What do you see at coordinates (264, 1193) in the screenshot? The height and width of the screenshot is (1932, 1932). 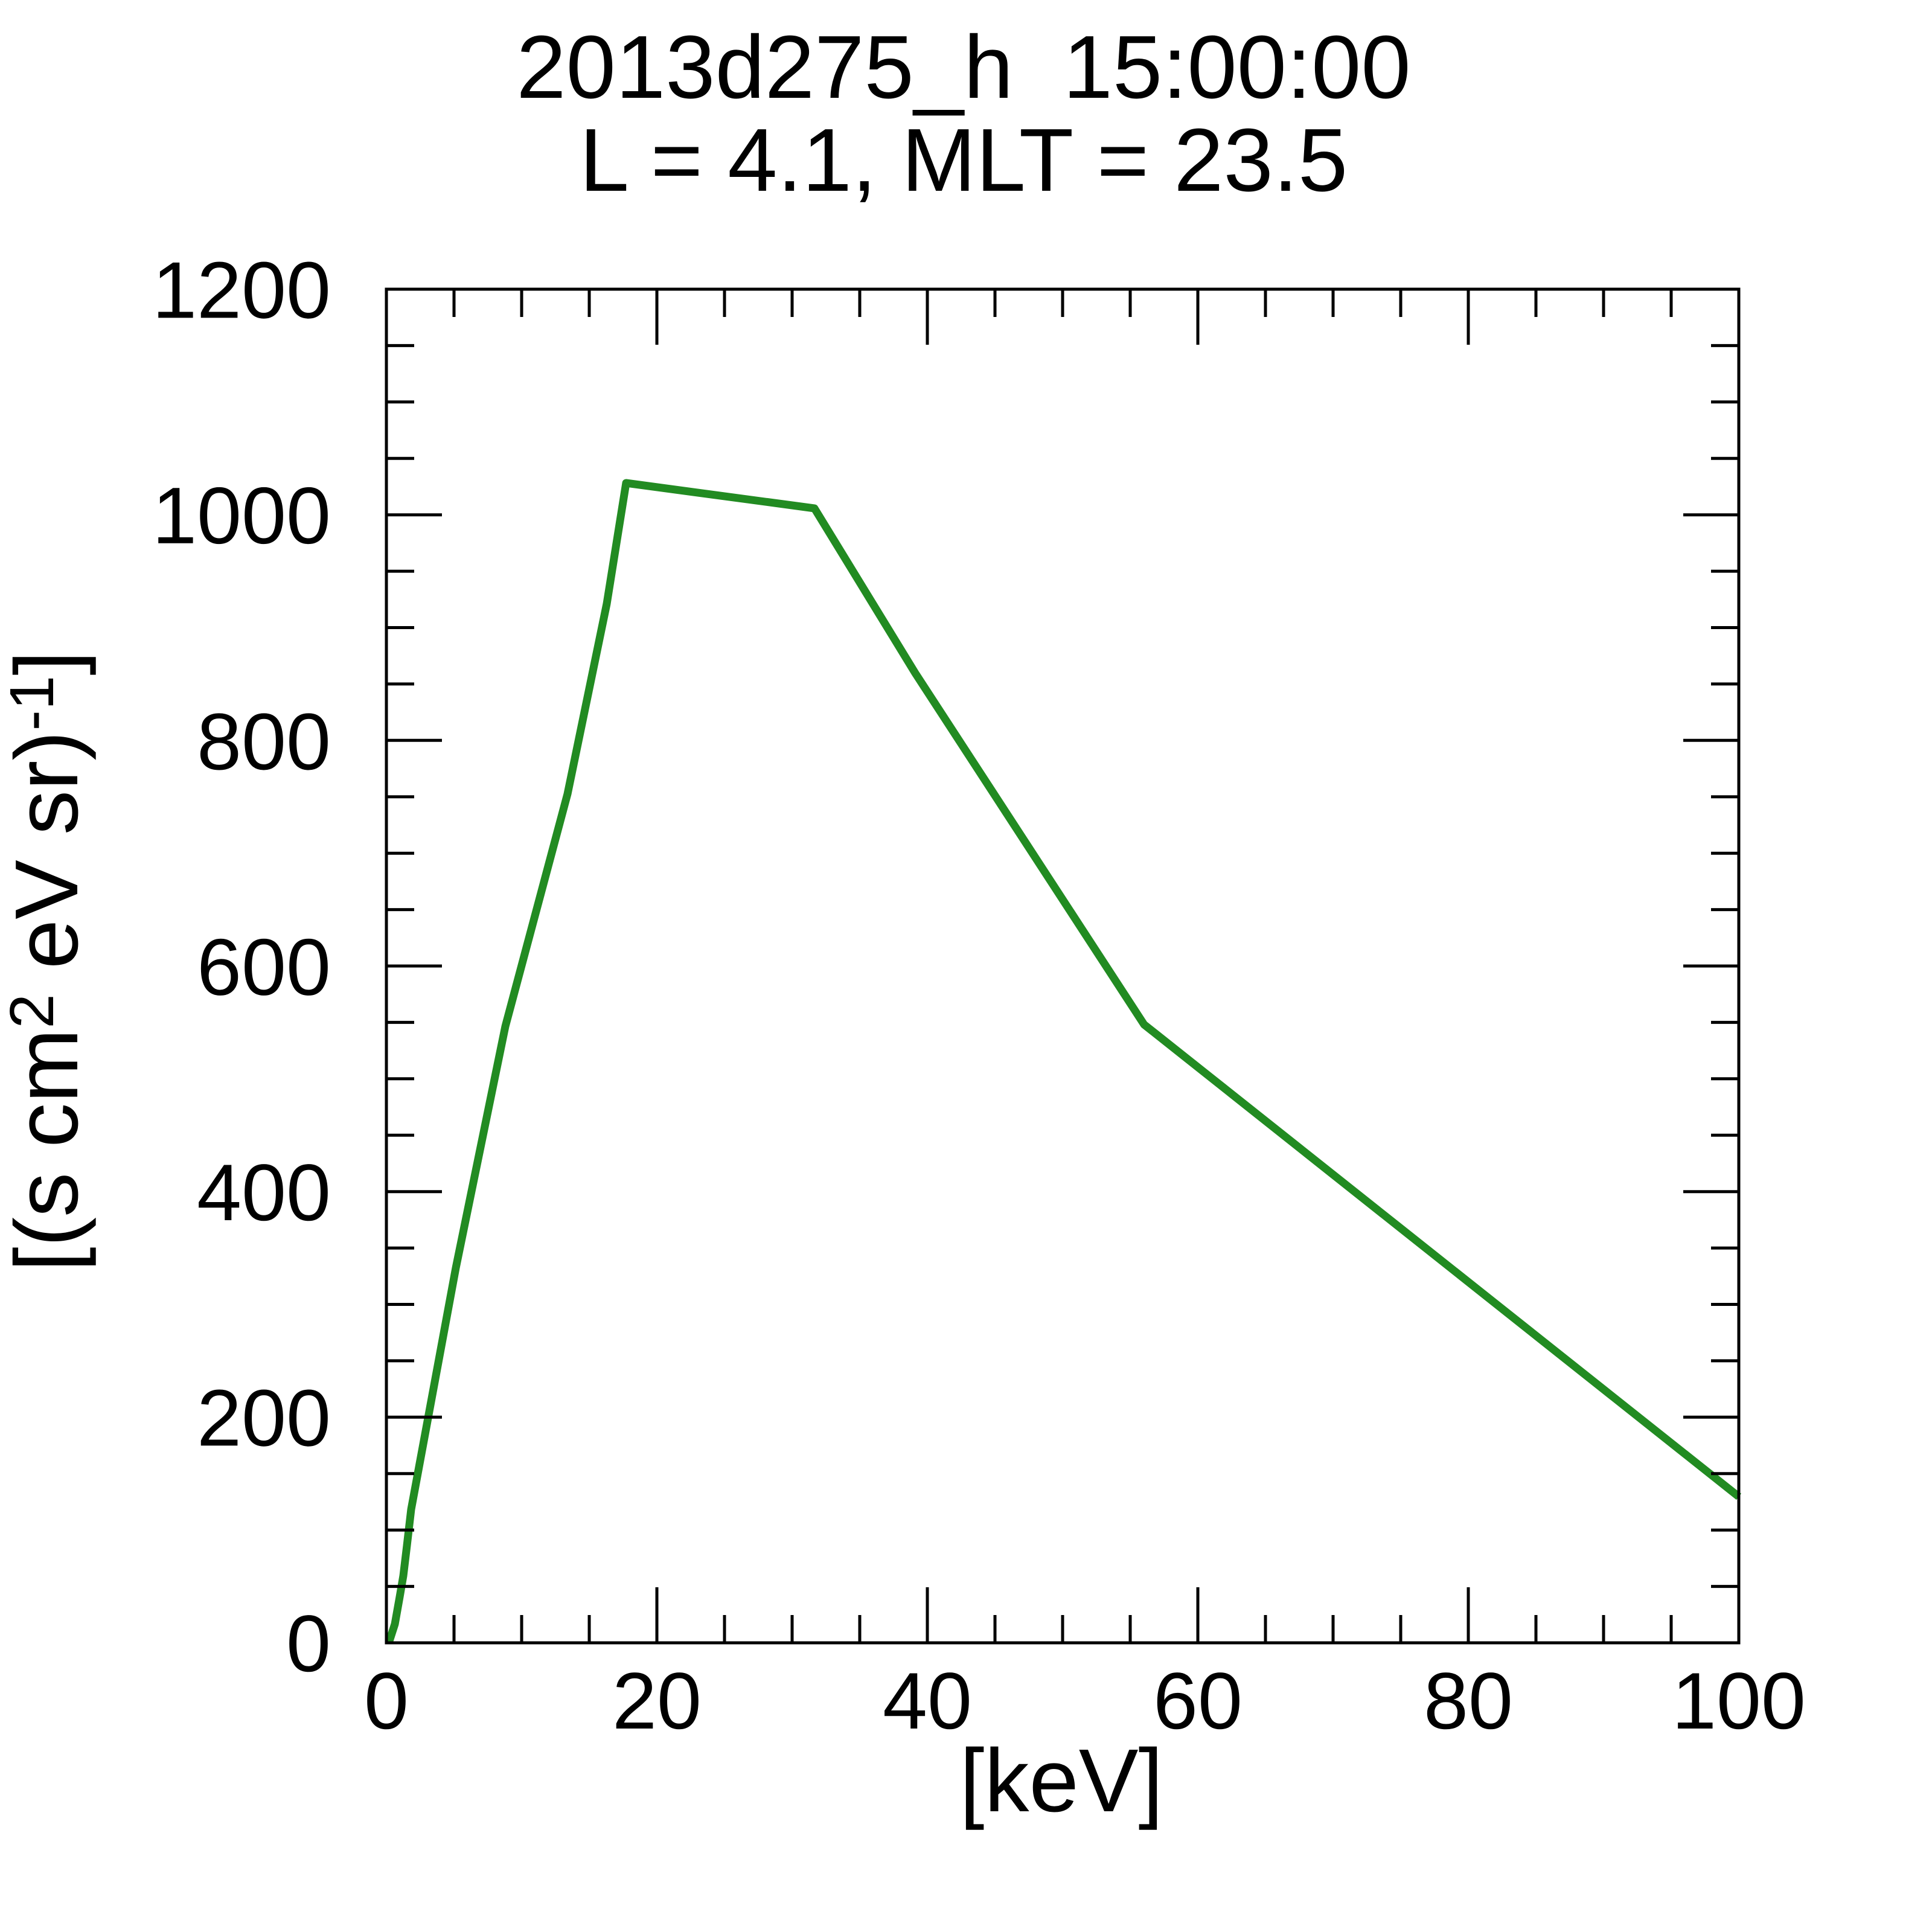 I see `svg-text: 400` at bounding box center [264, 1193].